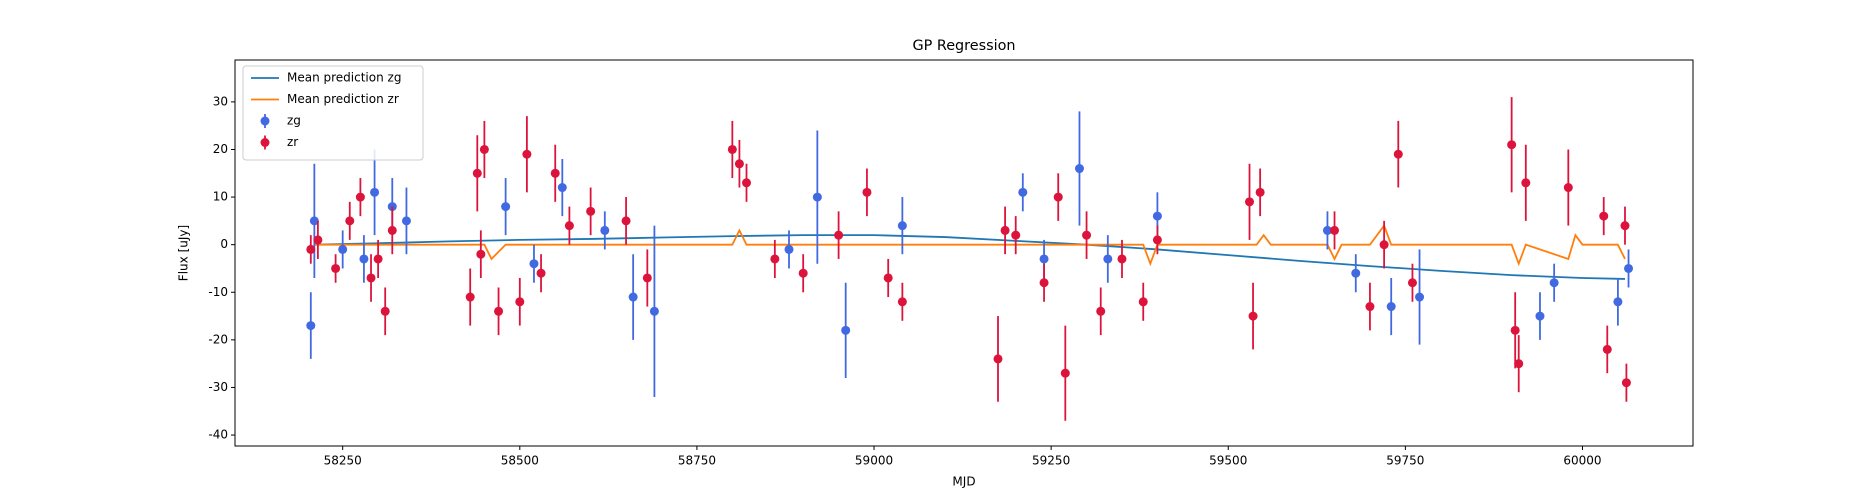  What do you see at coordinates (1405, 461) in the screenshot?
I see `x-tick-label: 59750` at bounding box center [1405, 461].